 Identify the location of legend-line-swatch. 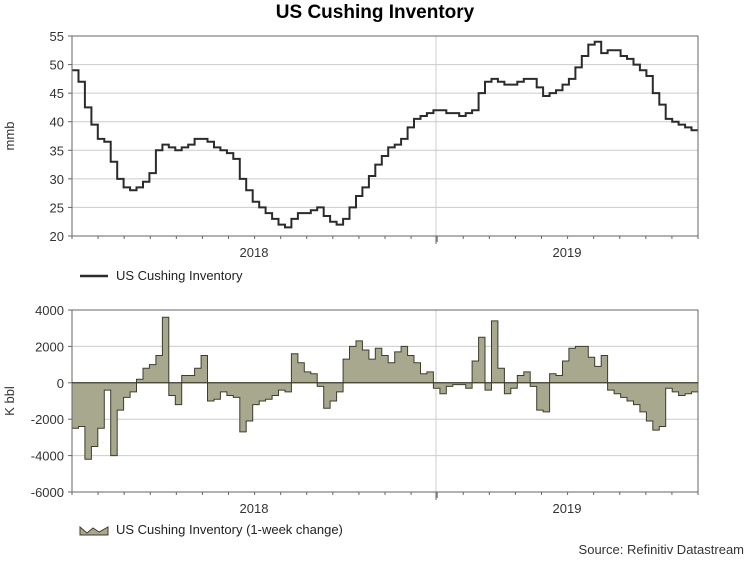
(94, 275).